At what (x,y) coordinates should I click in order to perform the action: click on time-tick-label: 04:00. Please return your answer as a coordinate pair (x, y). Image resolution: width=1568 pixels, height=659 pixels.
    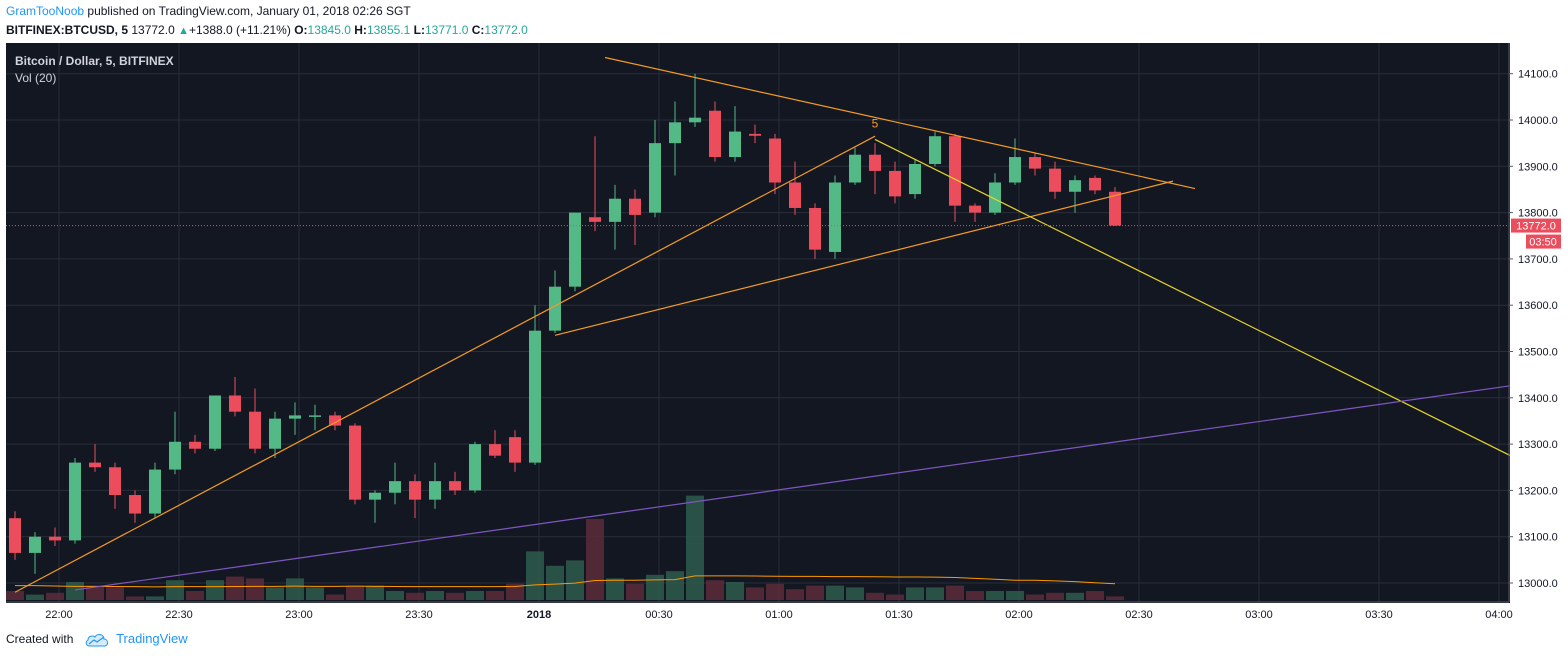
    Looking at the image, I should click on (1499, 615).